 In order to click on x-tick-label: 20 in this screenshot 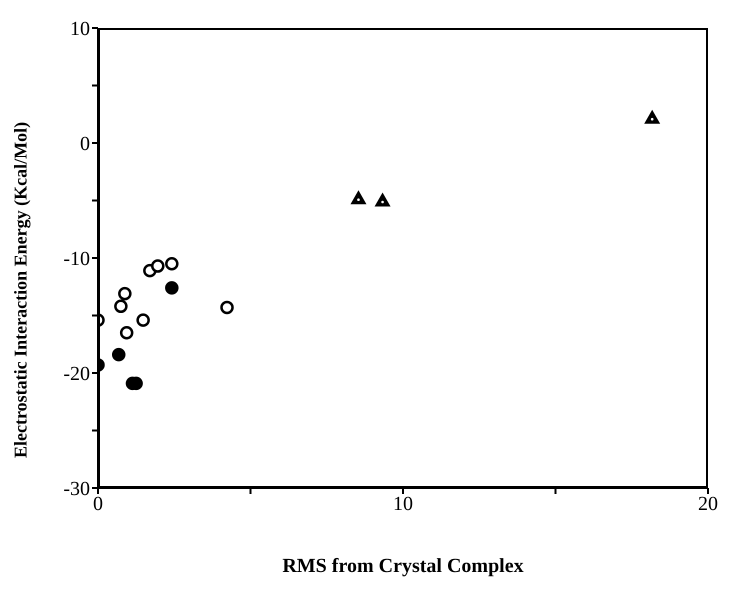, I will do `click(708, 504)`.